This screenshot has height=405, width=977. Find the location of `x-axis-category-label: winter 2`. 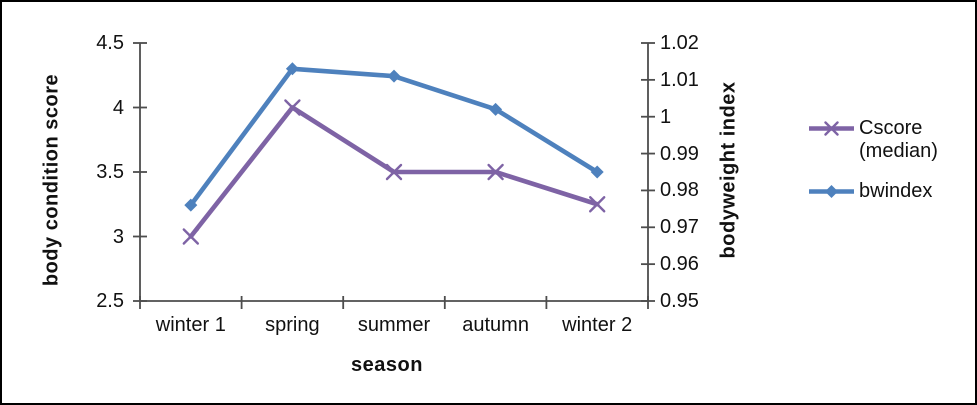

x-axis-category-label: winter 2 is located at coordinates (597, 325).